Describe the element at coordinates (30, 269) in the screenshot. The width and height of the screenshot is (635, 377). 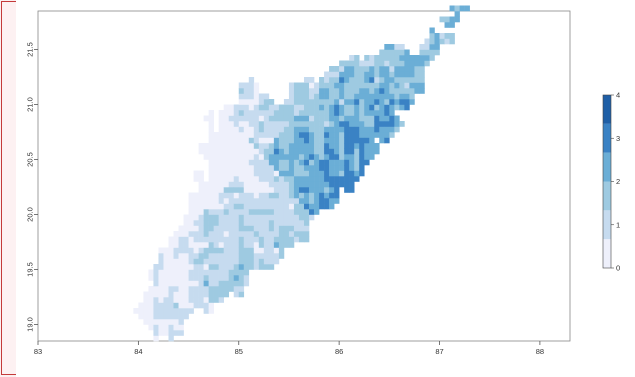
I see `y-tick-label: 19.5` at that location.